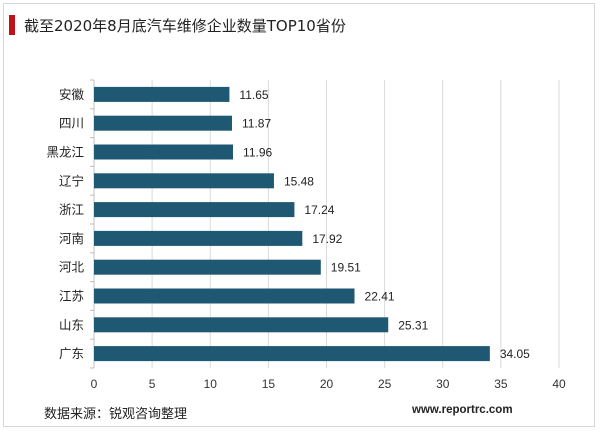 The width and height of the screenshot is (600, 431). Describe the element at coordinates (462, 410) in the screenshot. I see `website-url: www.reportrc.com` at that location.